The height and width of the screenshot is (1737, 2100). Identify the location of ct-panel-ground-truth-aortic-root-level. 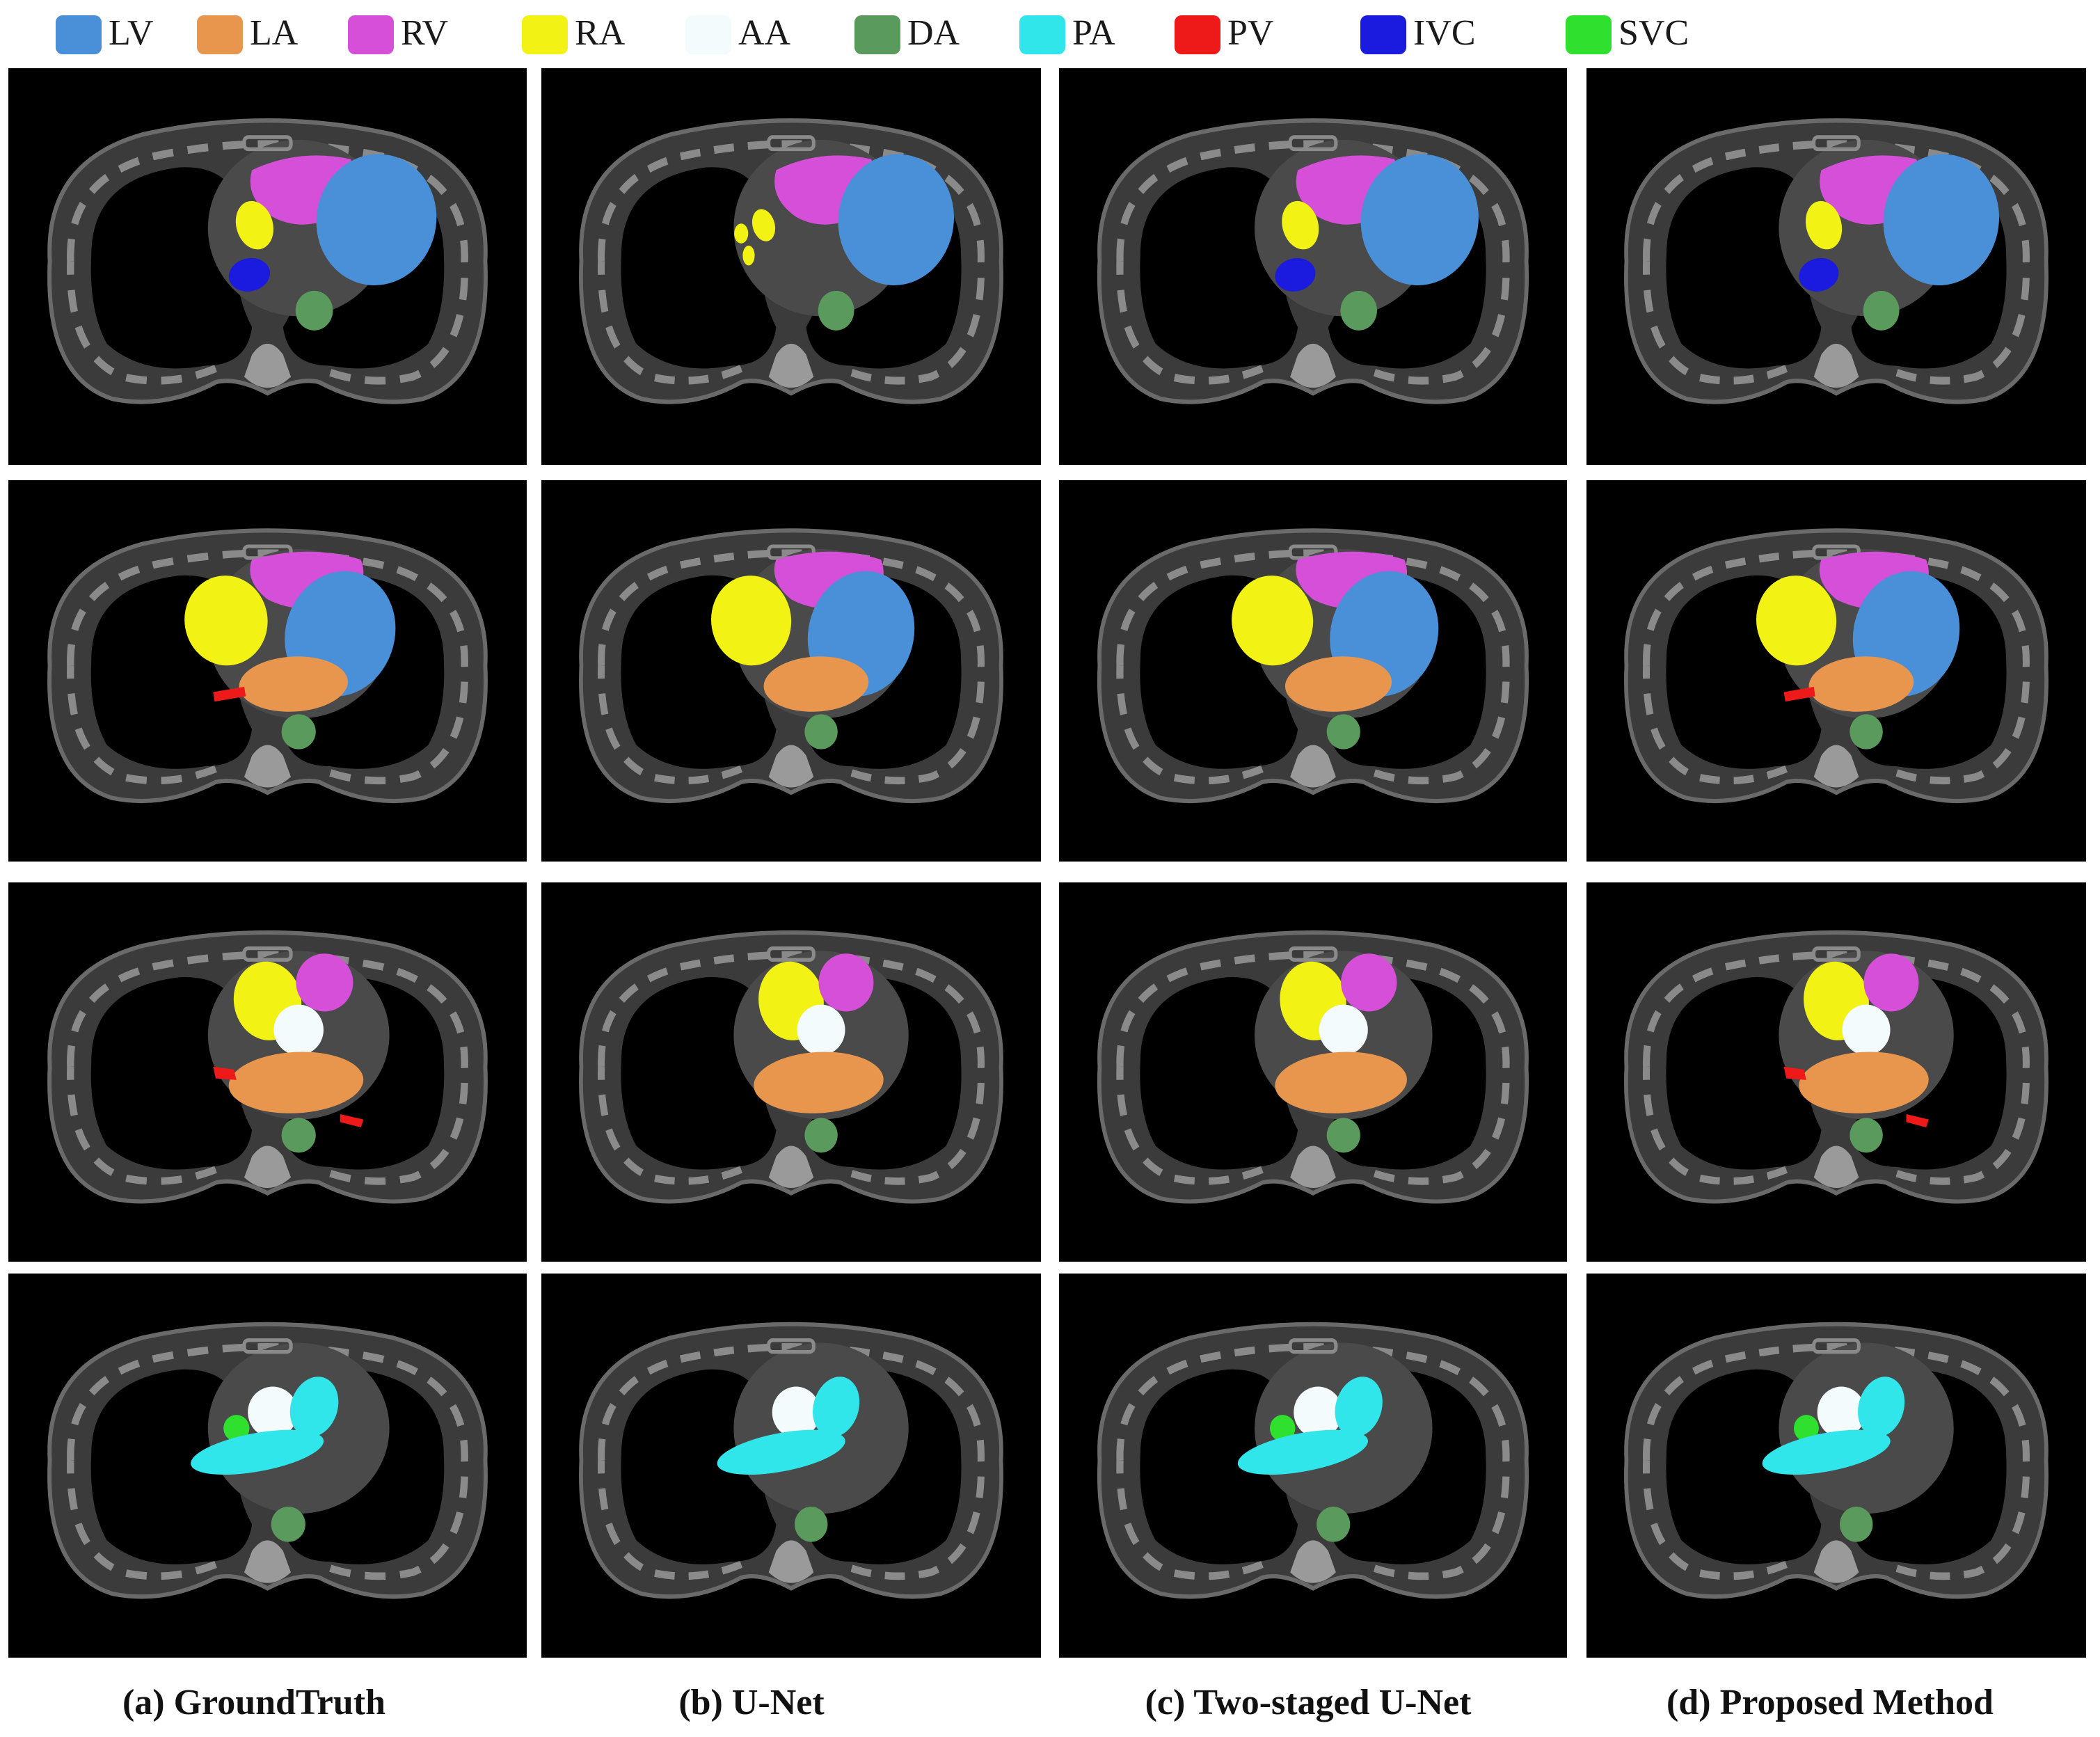
(267, 1072).